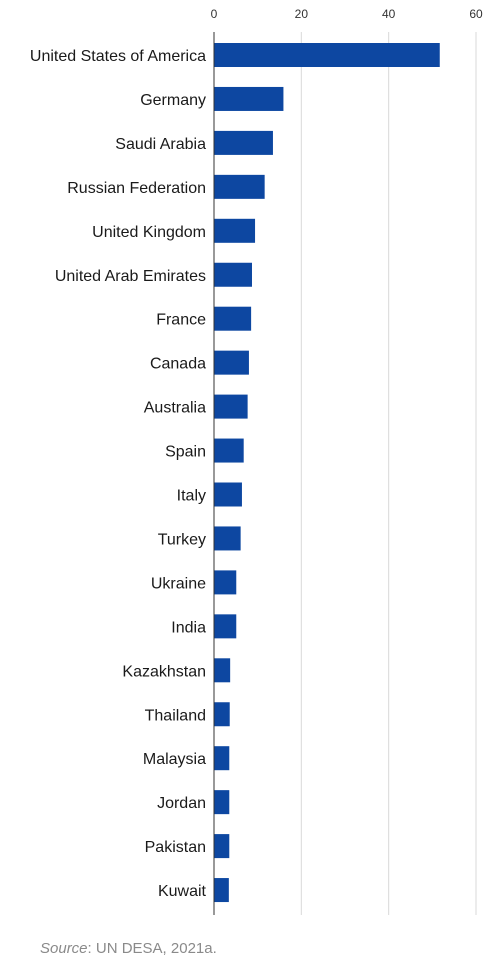 The width and height of the screenshot is (488, 968). I want to click on category-label: Kuwait, so click(182, 891).